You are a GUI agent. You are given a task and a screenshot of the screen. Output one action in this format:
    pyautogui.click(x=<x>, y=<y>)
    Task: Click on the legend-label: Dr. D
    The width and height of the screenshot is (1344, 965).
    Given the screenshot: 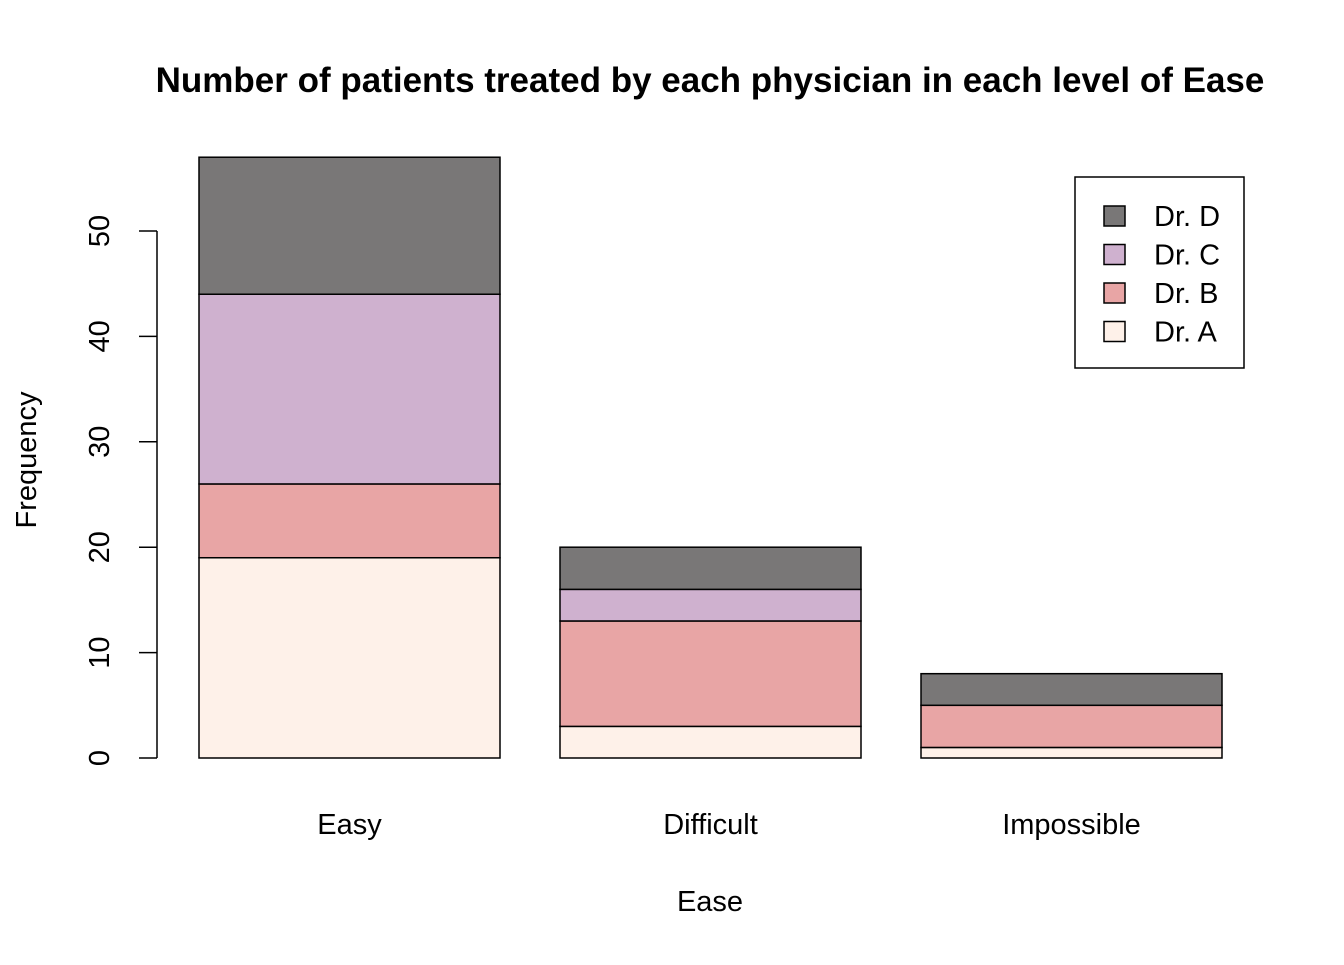 What is the action you would take?
    pyautogui.click(x=1187, y=217)
    